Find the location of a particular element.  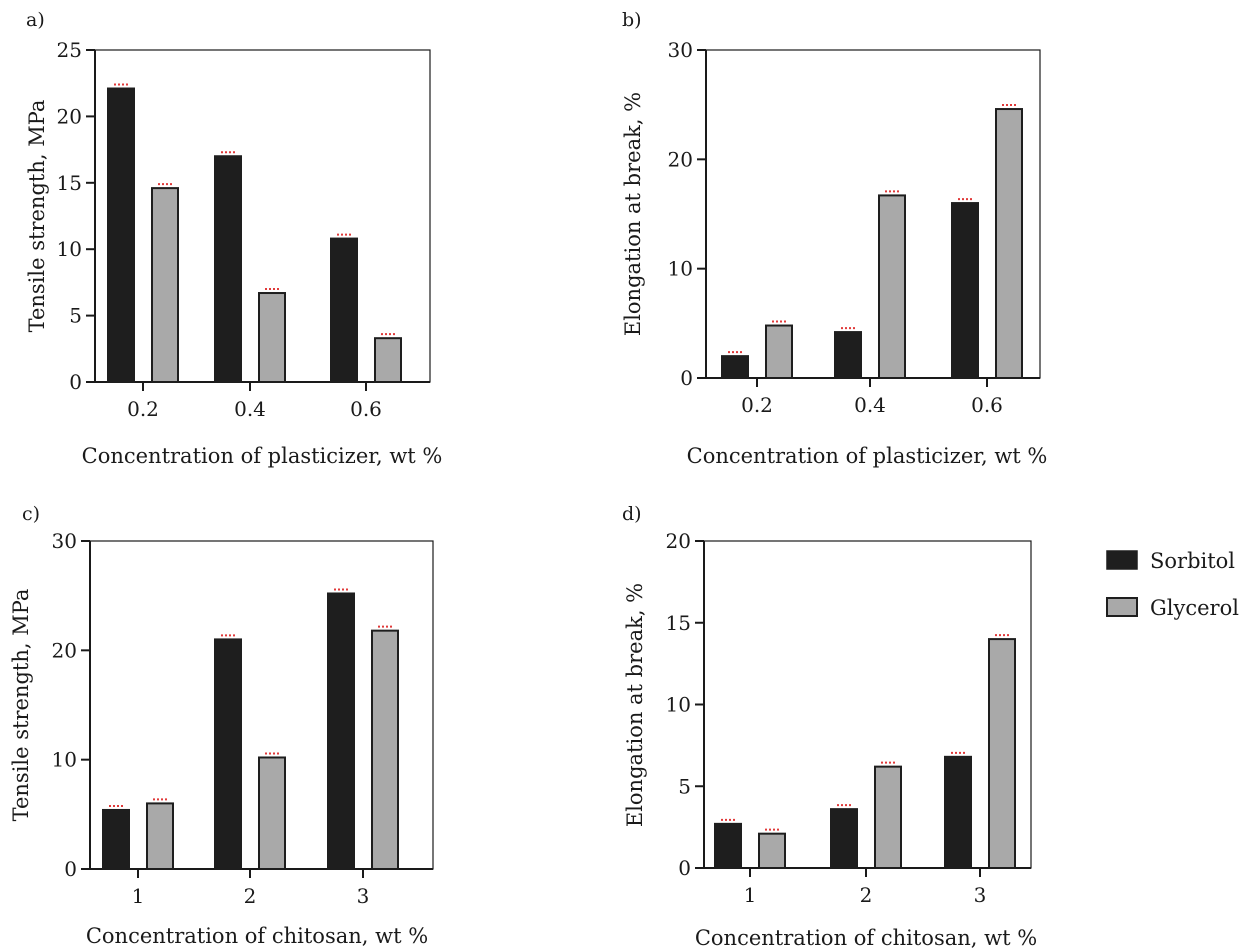

panel-label: b) is located at coordinates (632, 20).